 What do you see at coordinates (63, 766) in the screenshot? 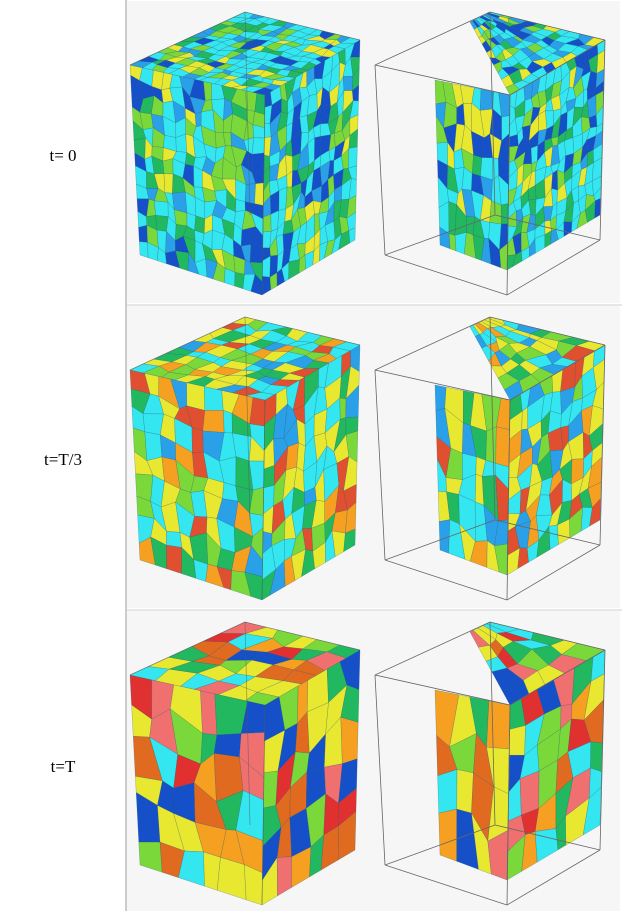
I see `row-label: t=T` at bounding box center [63, 766].